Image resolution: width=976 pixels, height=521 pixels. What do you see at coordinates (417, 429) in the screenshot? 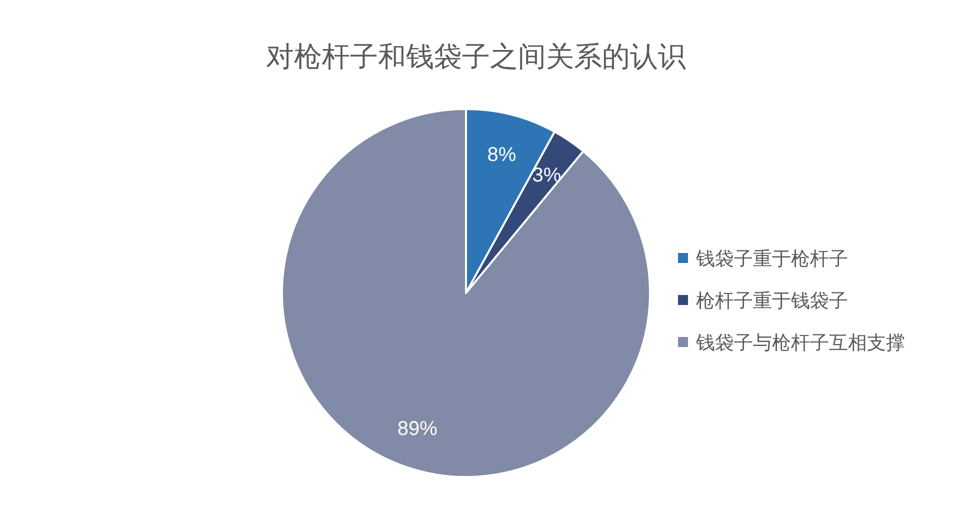
I see `data-label: 89%` at bounding box center [417, 429].